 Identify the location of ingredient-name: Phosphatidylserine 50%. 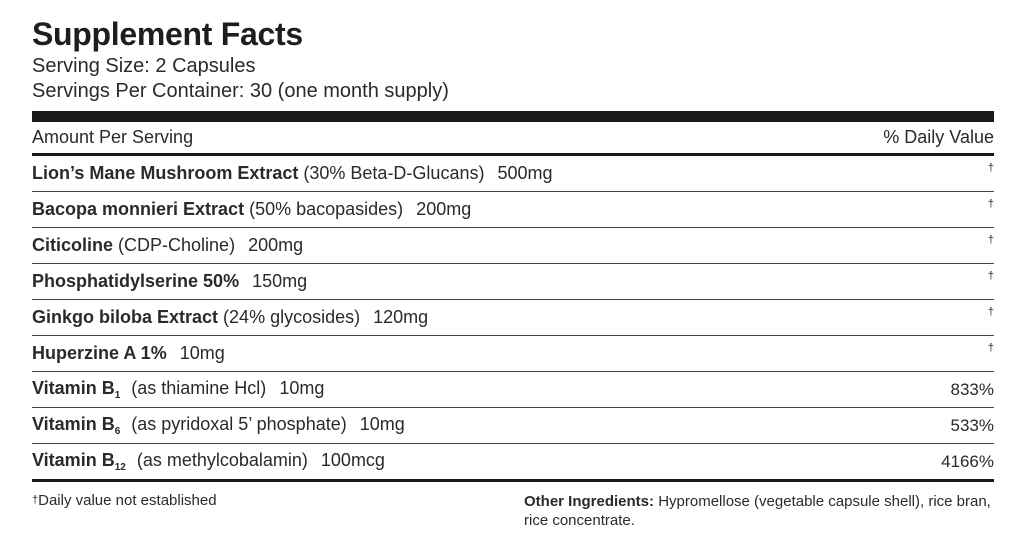
(136, 281).